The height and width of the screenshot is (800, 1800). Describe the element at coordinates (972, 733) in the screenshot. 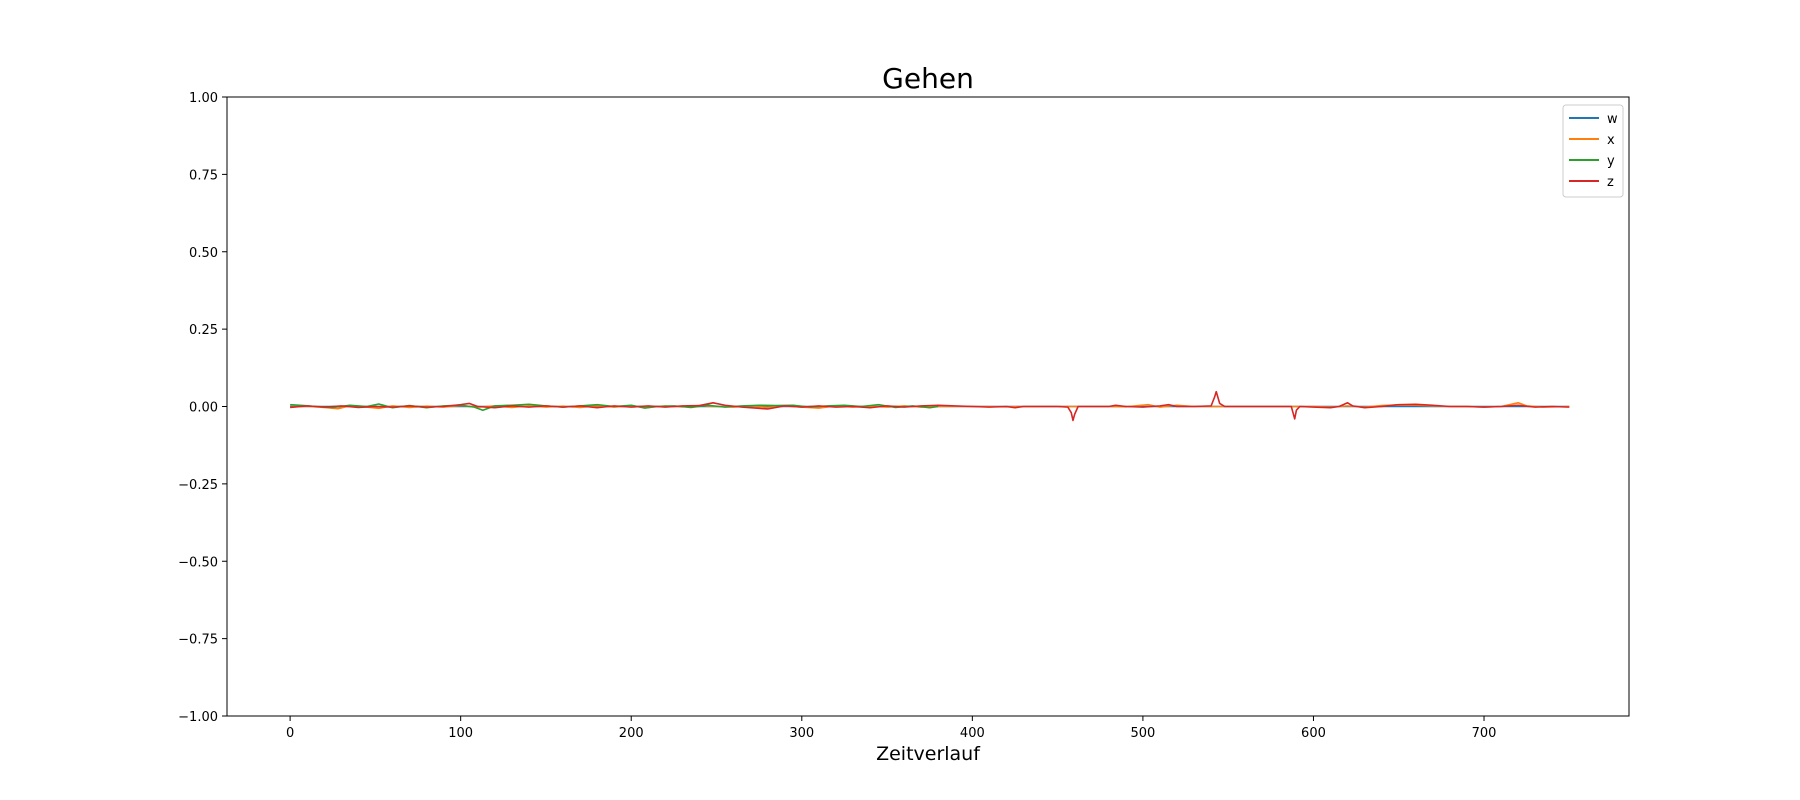

I see `x-tick-label: 400` at that location.